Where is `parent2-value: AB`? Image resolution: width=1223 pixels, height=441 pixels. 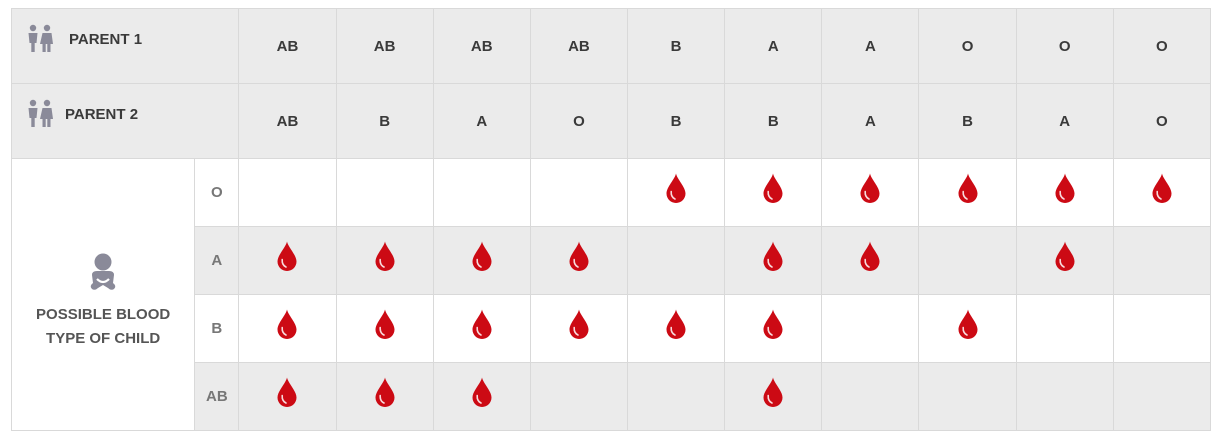 parent2-value: AB is located at coordinates (287, 121).